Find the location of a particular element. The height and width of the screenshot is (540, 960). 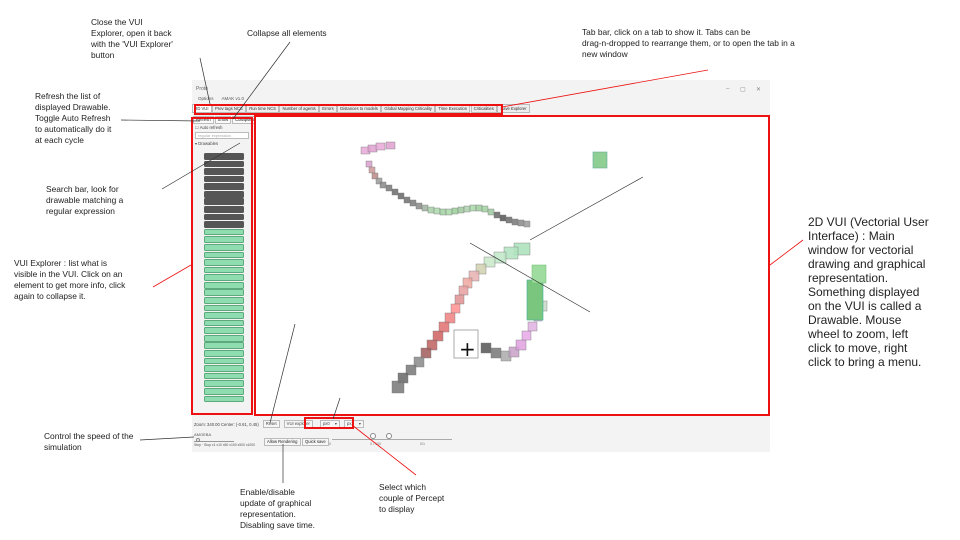

percept-1-value: px0 is located at coordinates (326, 423).